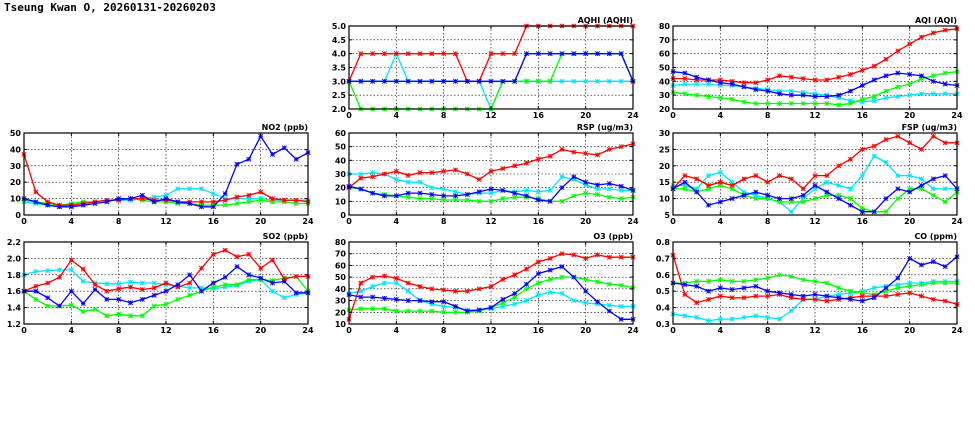  Describe the element at coordinates (110, 7) in the screenshot. I see `page-title: Tseung Kwan O, 20260131-20260203` at that location.